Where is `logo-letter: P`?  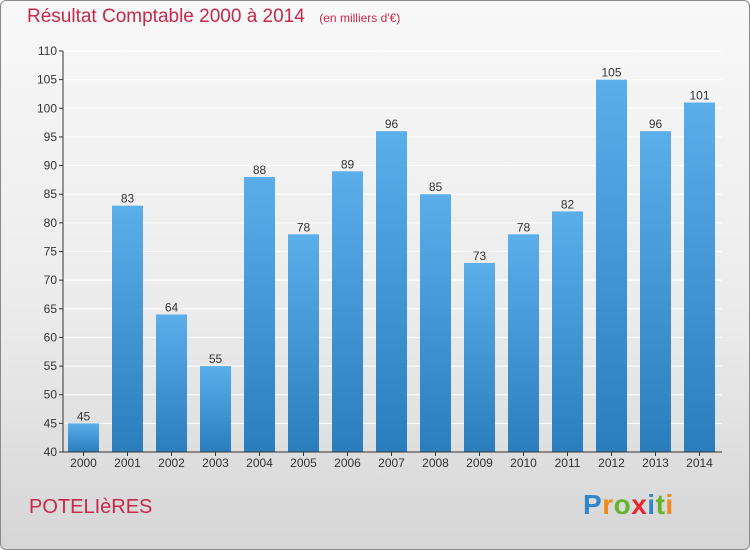 logo-letter: P is located at coordinates (593, 504).